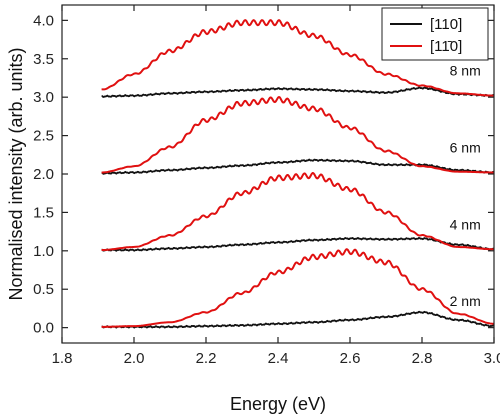  Describe the element at coordinates (278, 404) in the screenshot. I see `x-axis-title: Energy (eV)` at that location.